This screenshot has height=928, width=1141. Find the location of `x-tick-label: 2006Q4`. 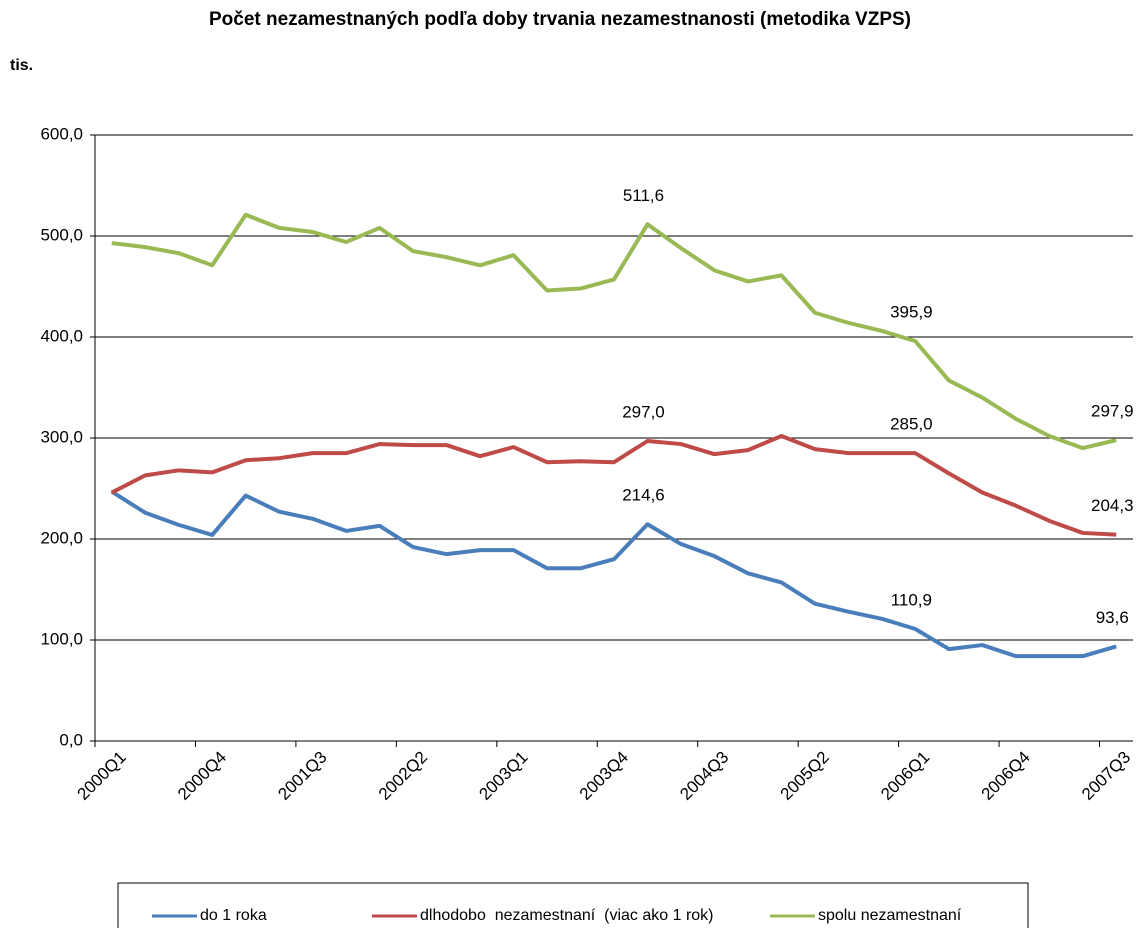

x-tick-label: 2006Q4 is located at coordinates (1006, 776).